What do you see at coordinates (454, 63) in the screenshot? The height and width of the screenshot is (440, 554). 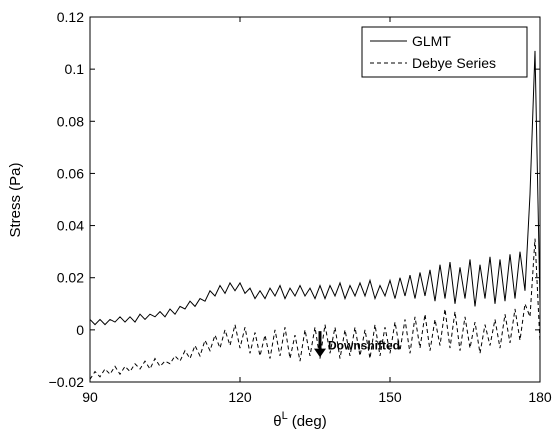 I see `legend-label: Debye Series` at bounding box center [454, 63].